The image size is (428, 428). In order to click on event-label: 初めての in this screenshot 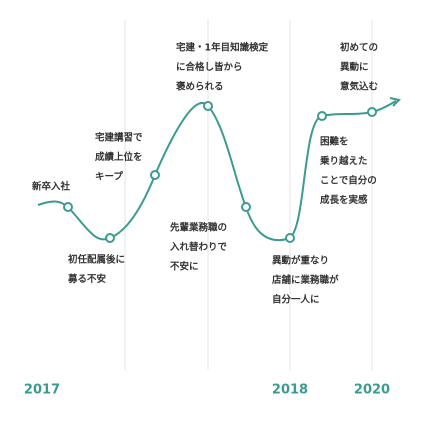, I will do `click(359, 48)`.